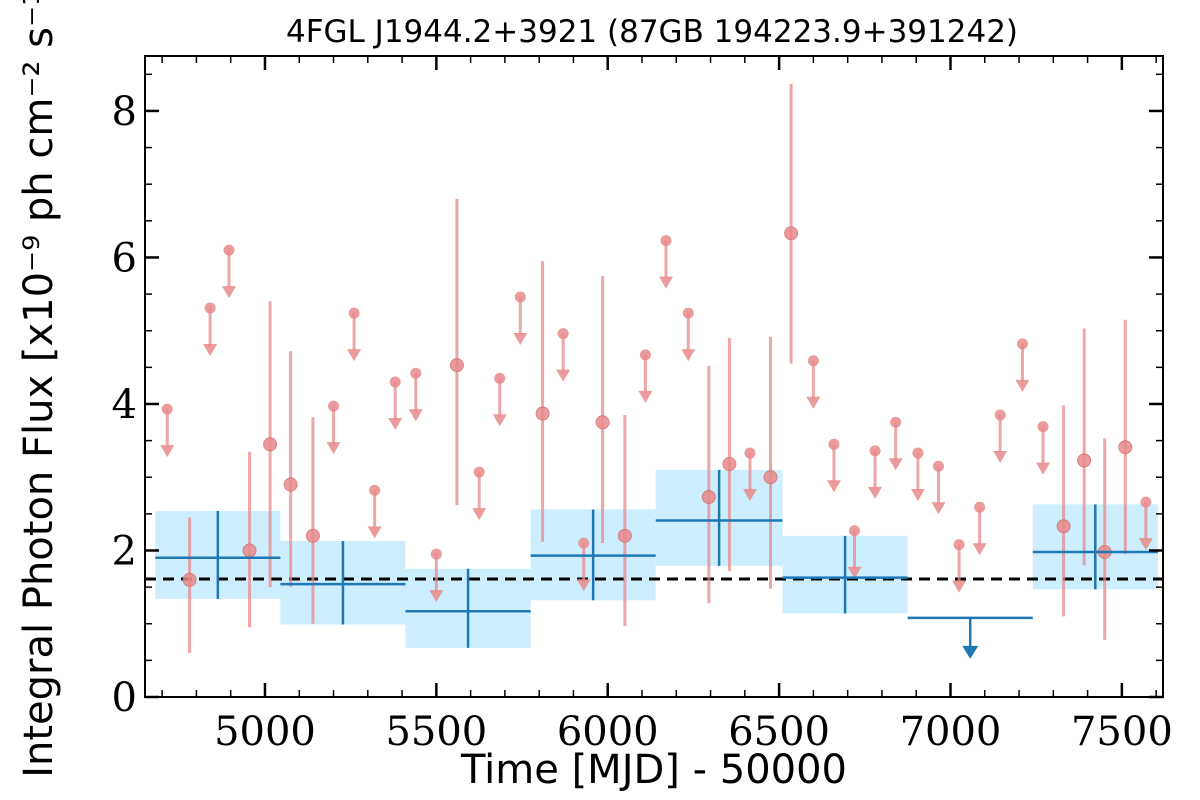 This screenshot has width=1200, height=800. I want to click on chart-title: 4FGL J1944.2+3921 (87GB 194223.9+391242), so click(652, 32).